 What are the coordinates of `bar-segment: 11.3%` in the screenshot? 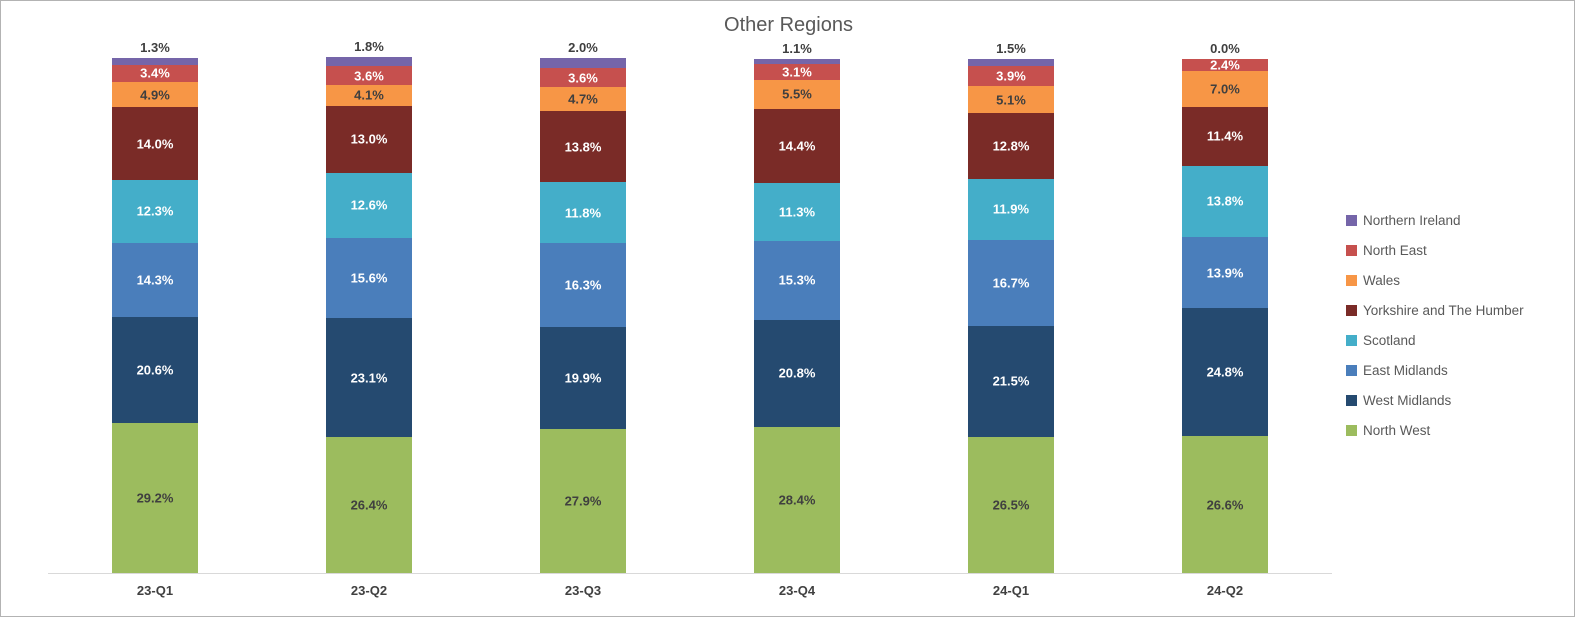 It's located at (797, 211).